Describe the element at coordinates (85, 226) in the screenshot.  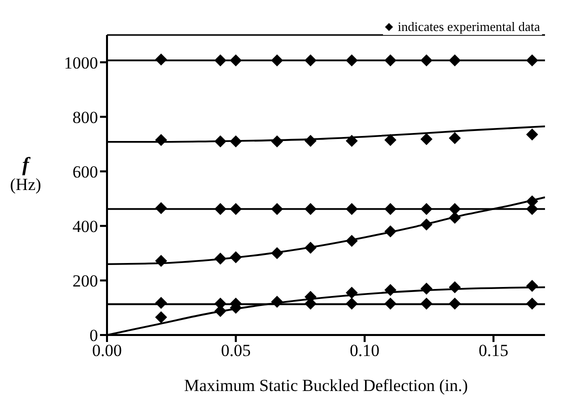
I see `y-tick-label: 400` at that location.